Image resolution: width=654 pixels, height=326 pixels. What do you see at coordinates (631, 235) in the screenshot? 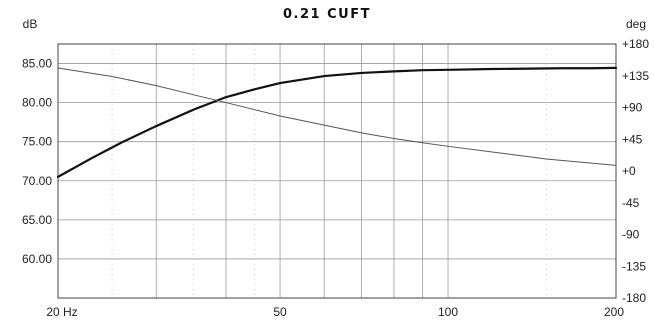
I see `right-y-tick-label: -90` at bounding box center [631, 235].